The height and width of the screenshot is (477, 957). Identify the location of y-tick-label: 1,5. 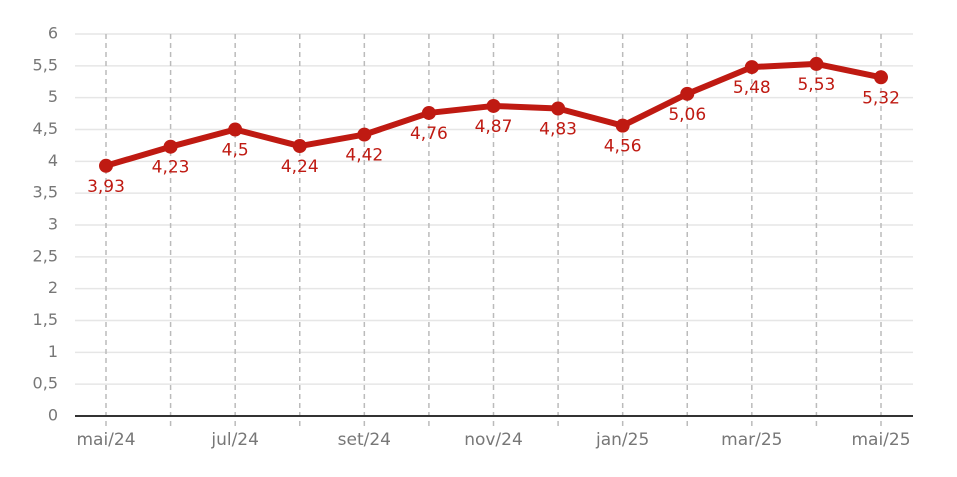
(45, 319).